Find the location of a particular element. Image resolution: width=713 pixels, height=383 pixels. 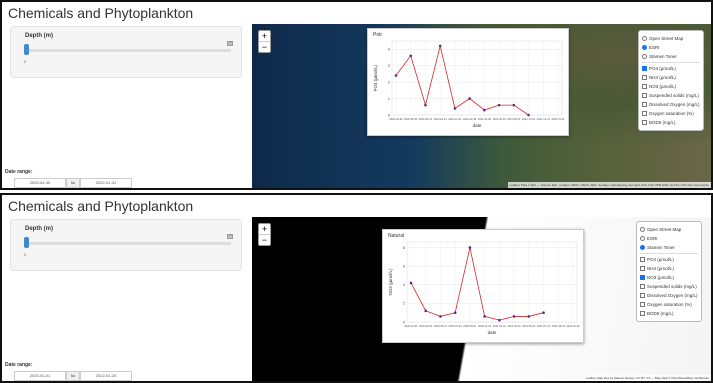

date-start: 2020-04-30 is located at coordinates (40, 183).